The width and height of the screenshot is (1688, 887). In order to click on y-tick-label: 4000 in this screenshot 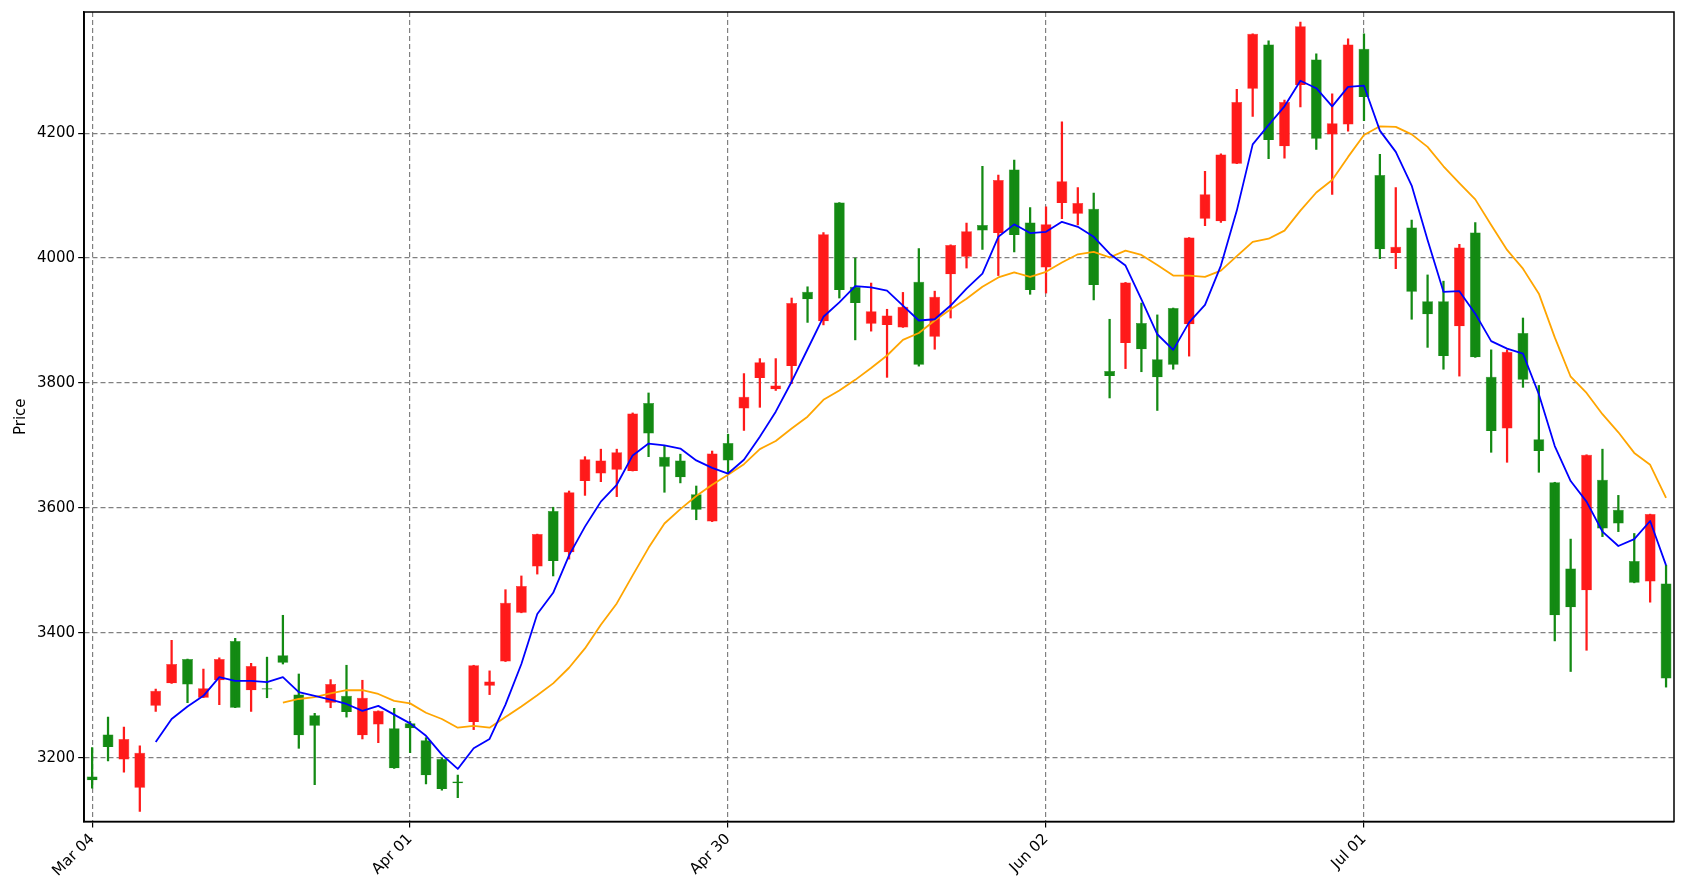, I will do `click(56, 256)`.